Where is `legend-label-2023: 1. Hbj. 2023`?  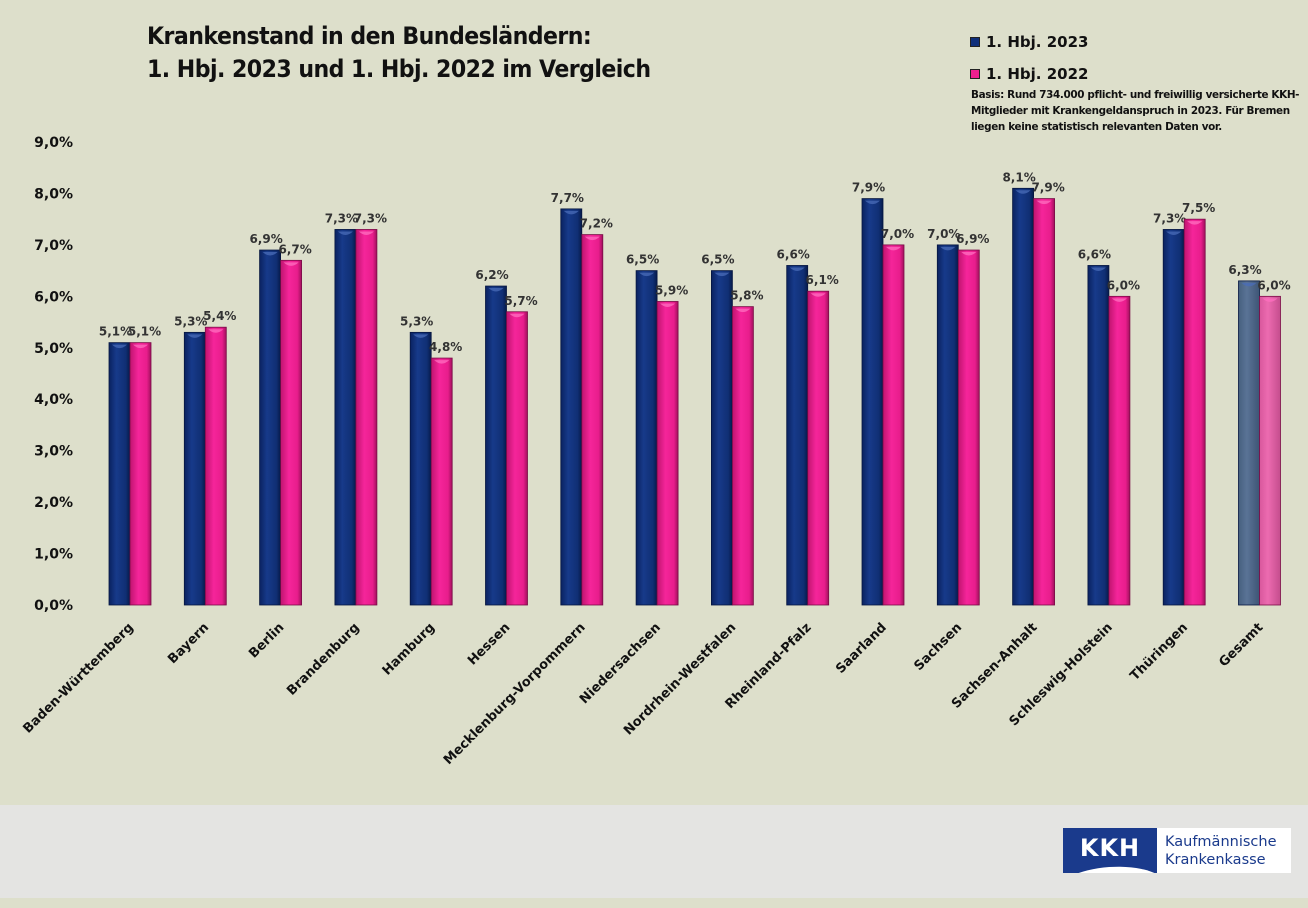 legend-label-2023: 1. Hbj. 2023 is located at coordinates (1037, 42).